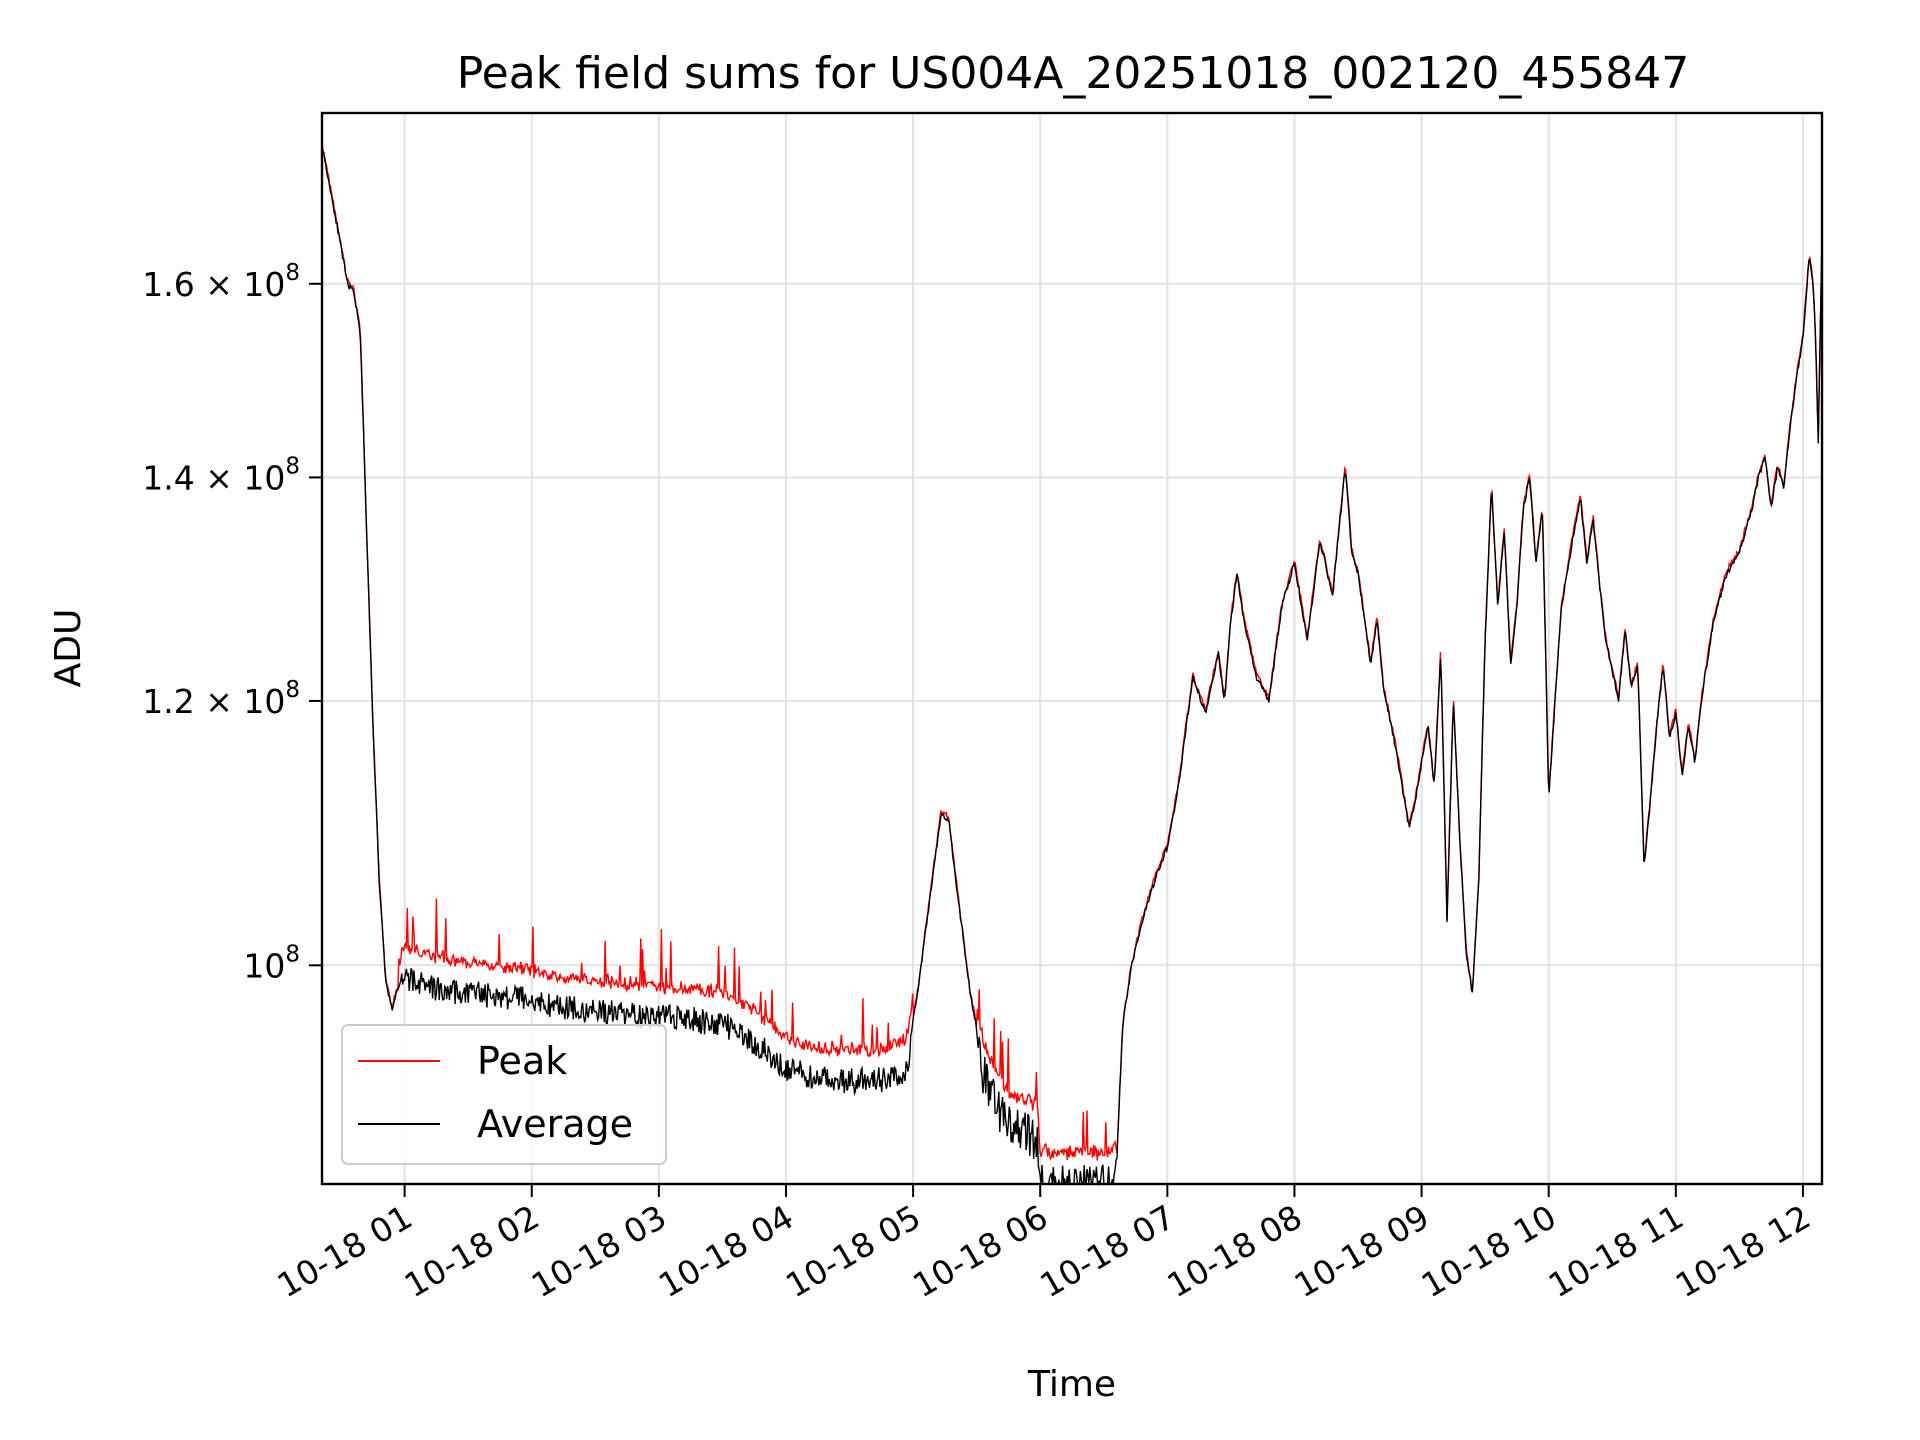 This screenshot has width=1920, height=1440. What do you see at coordinates (68, 648) in the screenshot?
I see `y-axis-label: ADU` at bounding box center [68, 648].